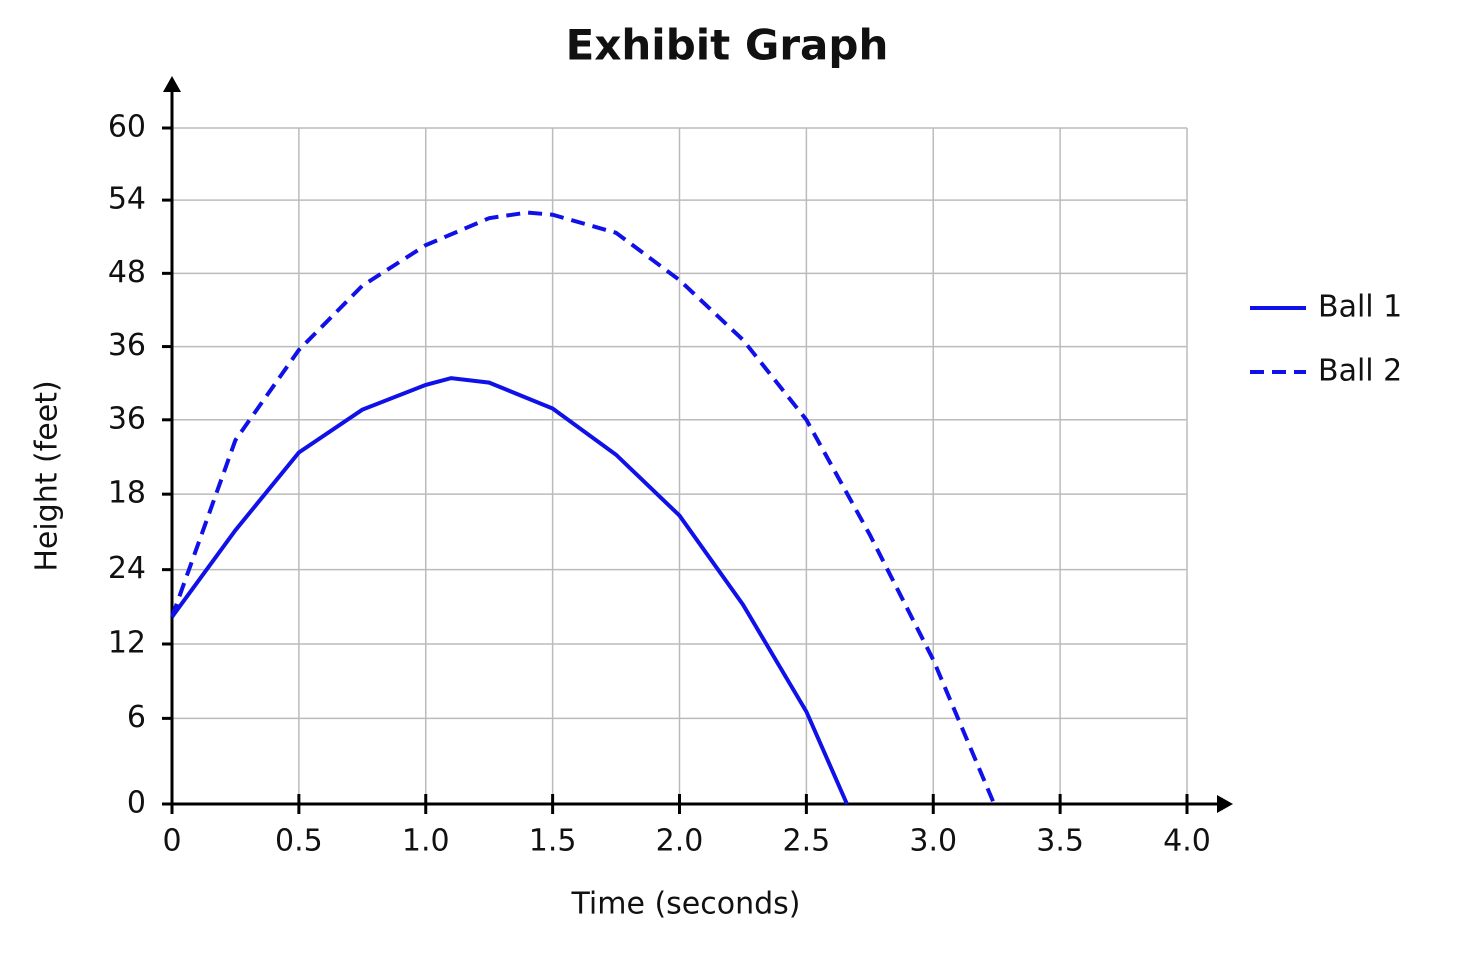 Image resolution: width=1469 pixels, height=979 pixels. I want to click on x-tick-label: 3.5, so click(1060, 841).